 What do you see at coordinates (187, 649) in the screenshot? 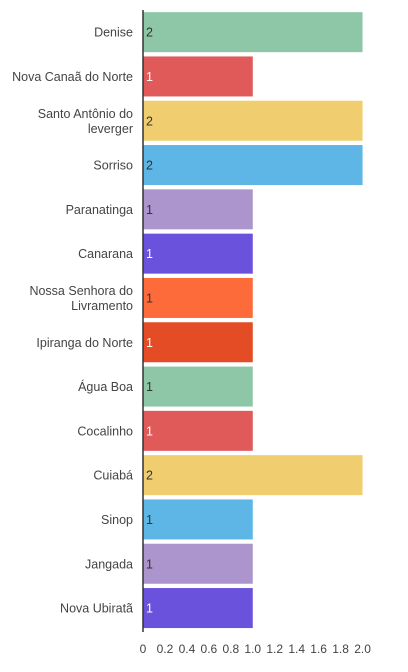
I see `x-tick-label: 0.4` at bounding box center [187, 649].